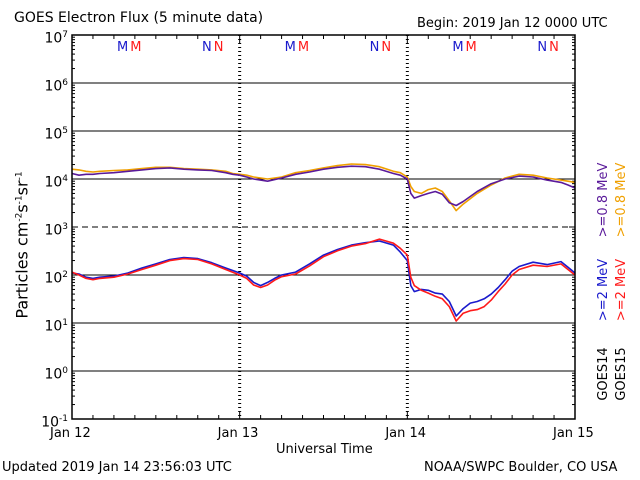 The image size is (640, 480). I want to click on legend-goes14: GOES14, so click(603, 374).